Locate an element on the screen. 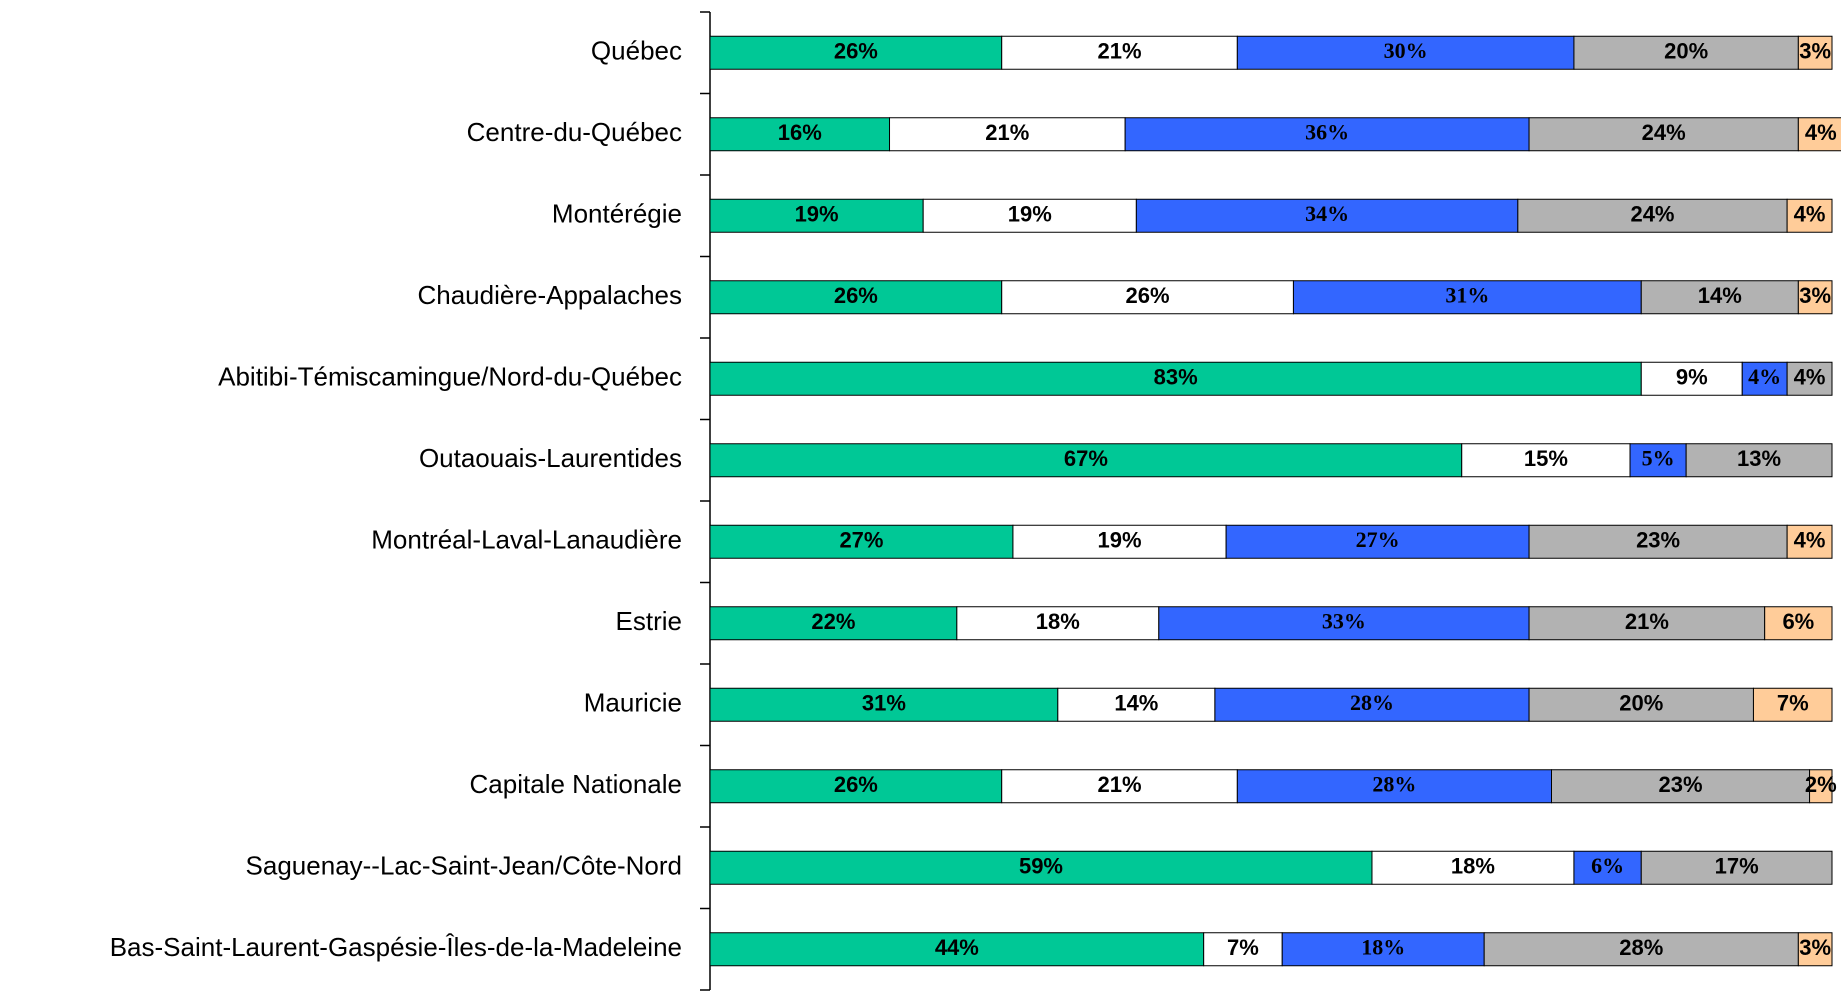 The image size is (1841, 991). value-label: 22% is located at coordinates (833, 621).